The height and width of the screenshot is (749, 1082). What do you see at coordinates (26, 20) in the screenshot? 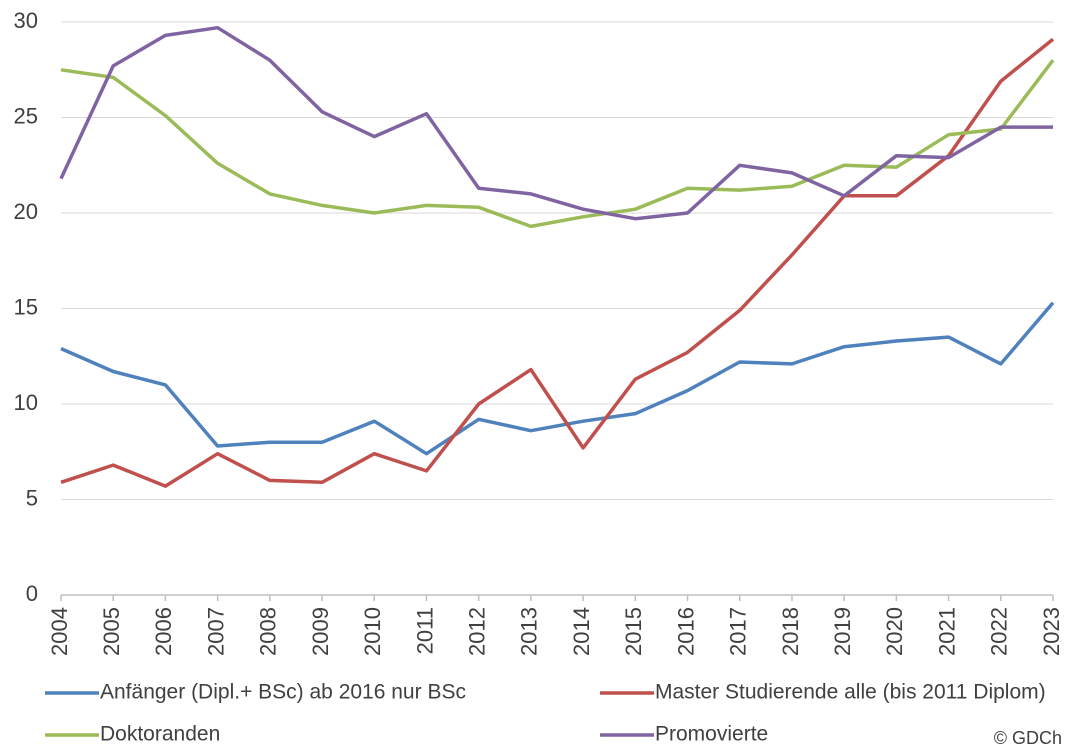
I see `y-tick-label: 30` at bounding box center [26, 20].